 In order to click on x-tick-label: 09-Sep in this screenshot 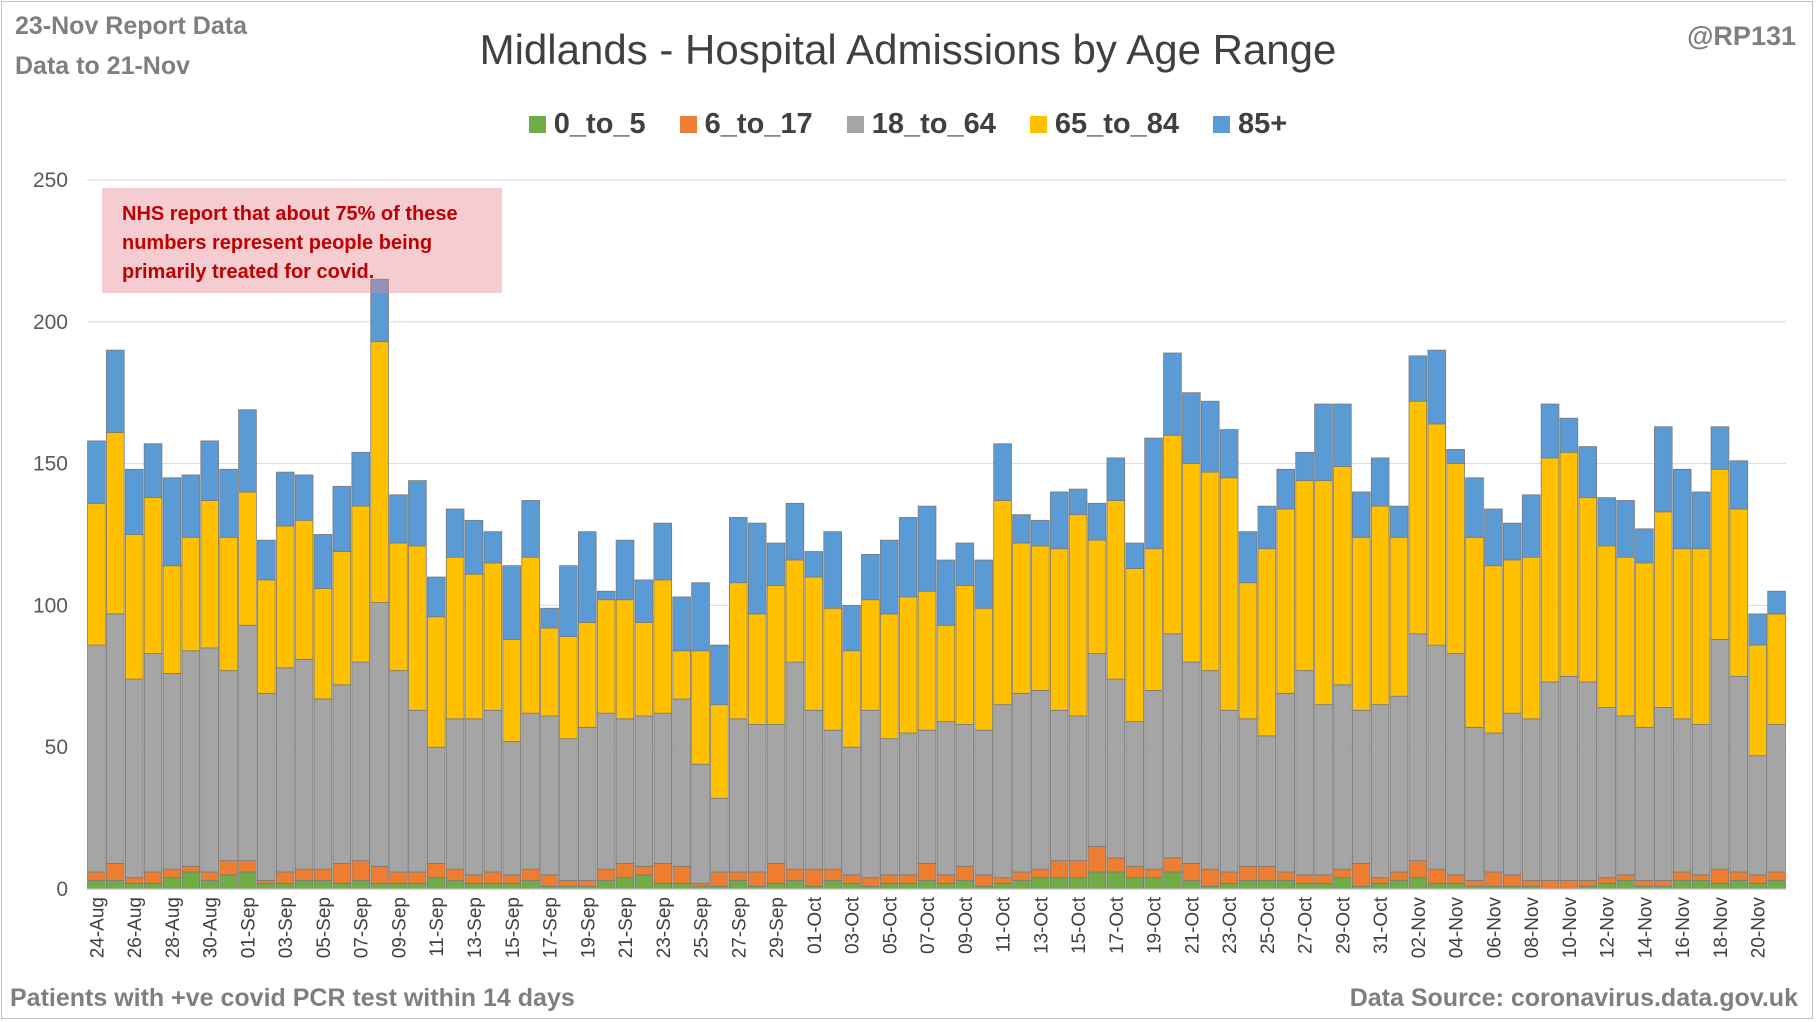, I will do `click(399, 927)`.